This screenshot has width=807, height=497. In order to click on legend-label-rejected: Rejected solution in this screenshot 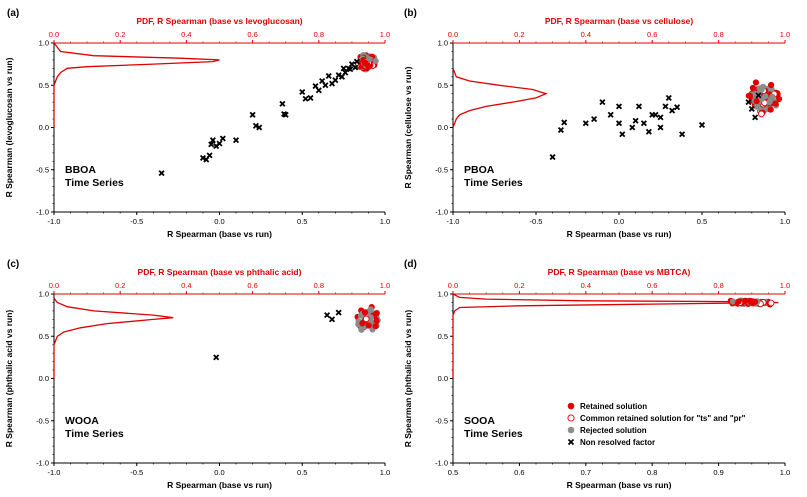, I will do `click(613, 430)`.